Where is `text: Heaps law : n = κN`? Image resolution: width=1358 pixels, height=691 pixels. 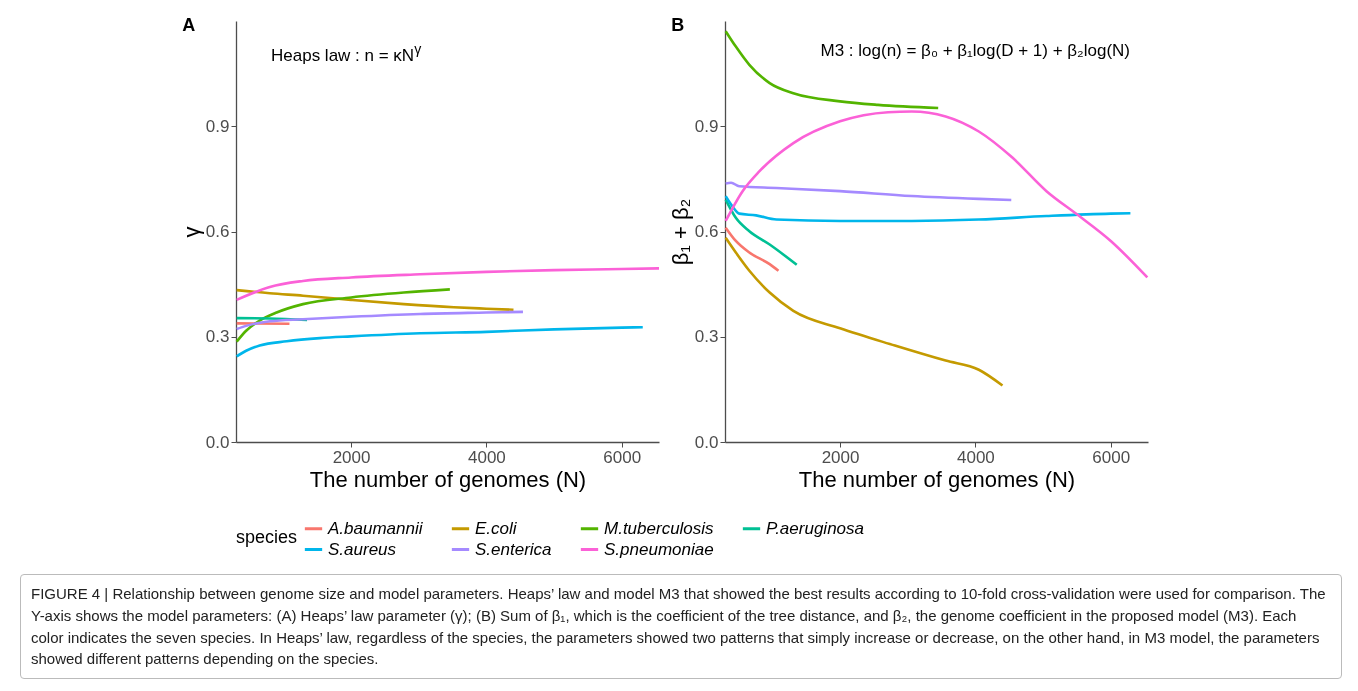
text: Heaps law : n = κN is located at coordinates (343, 55).